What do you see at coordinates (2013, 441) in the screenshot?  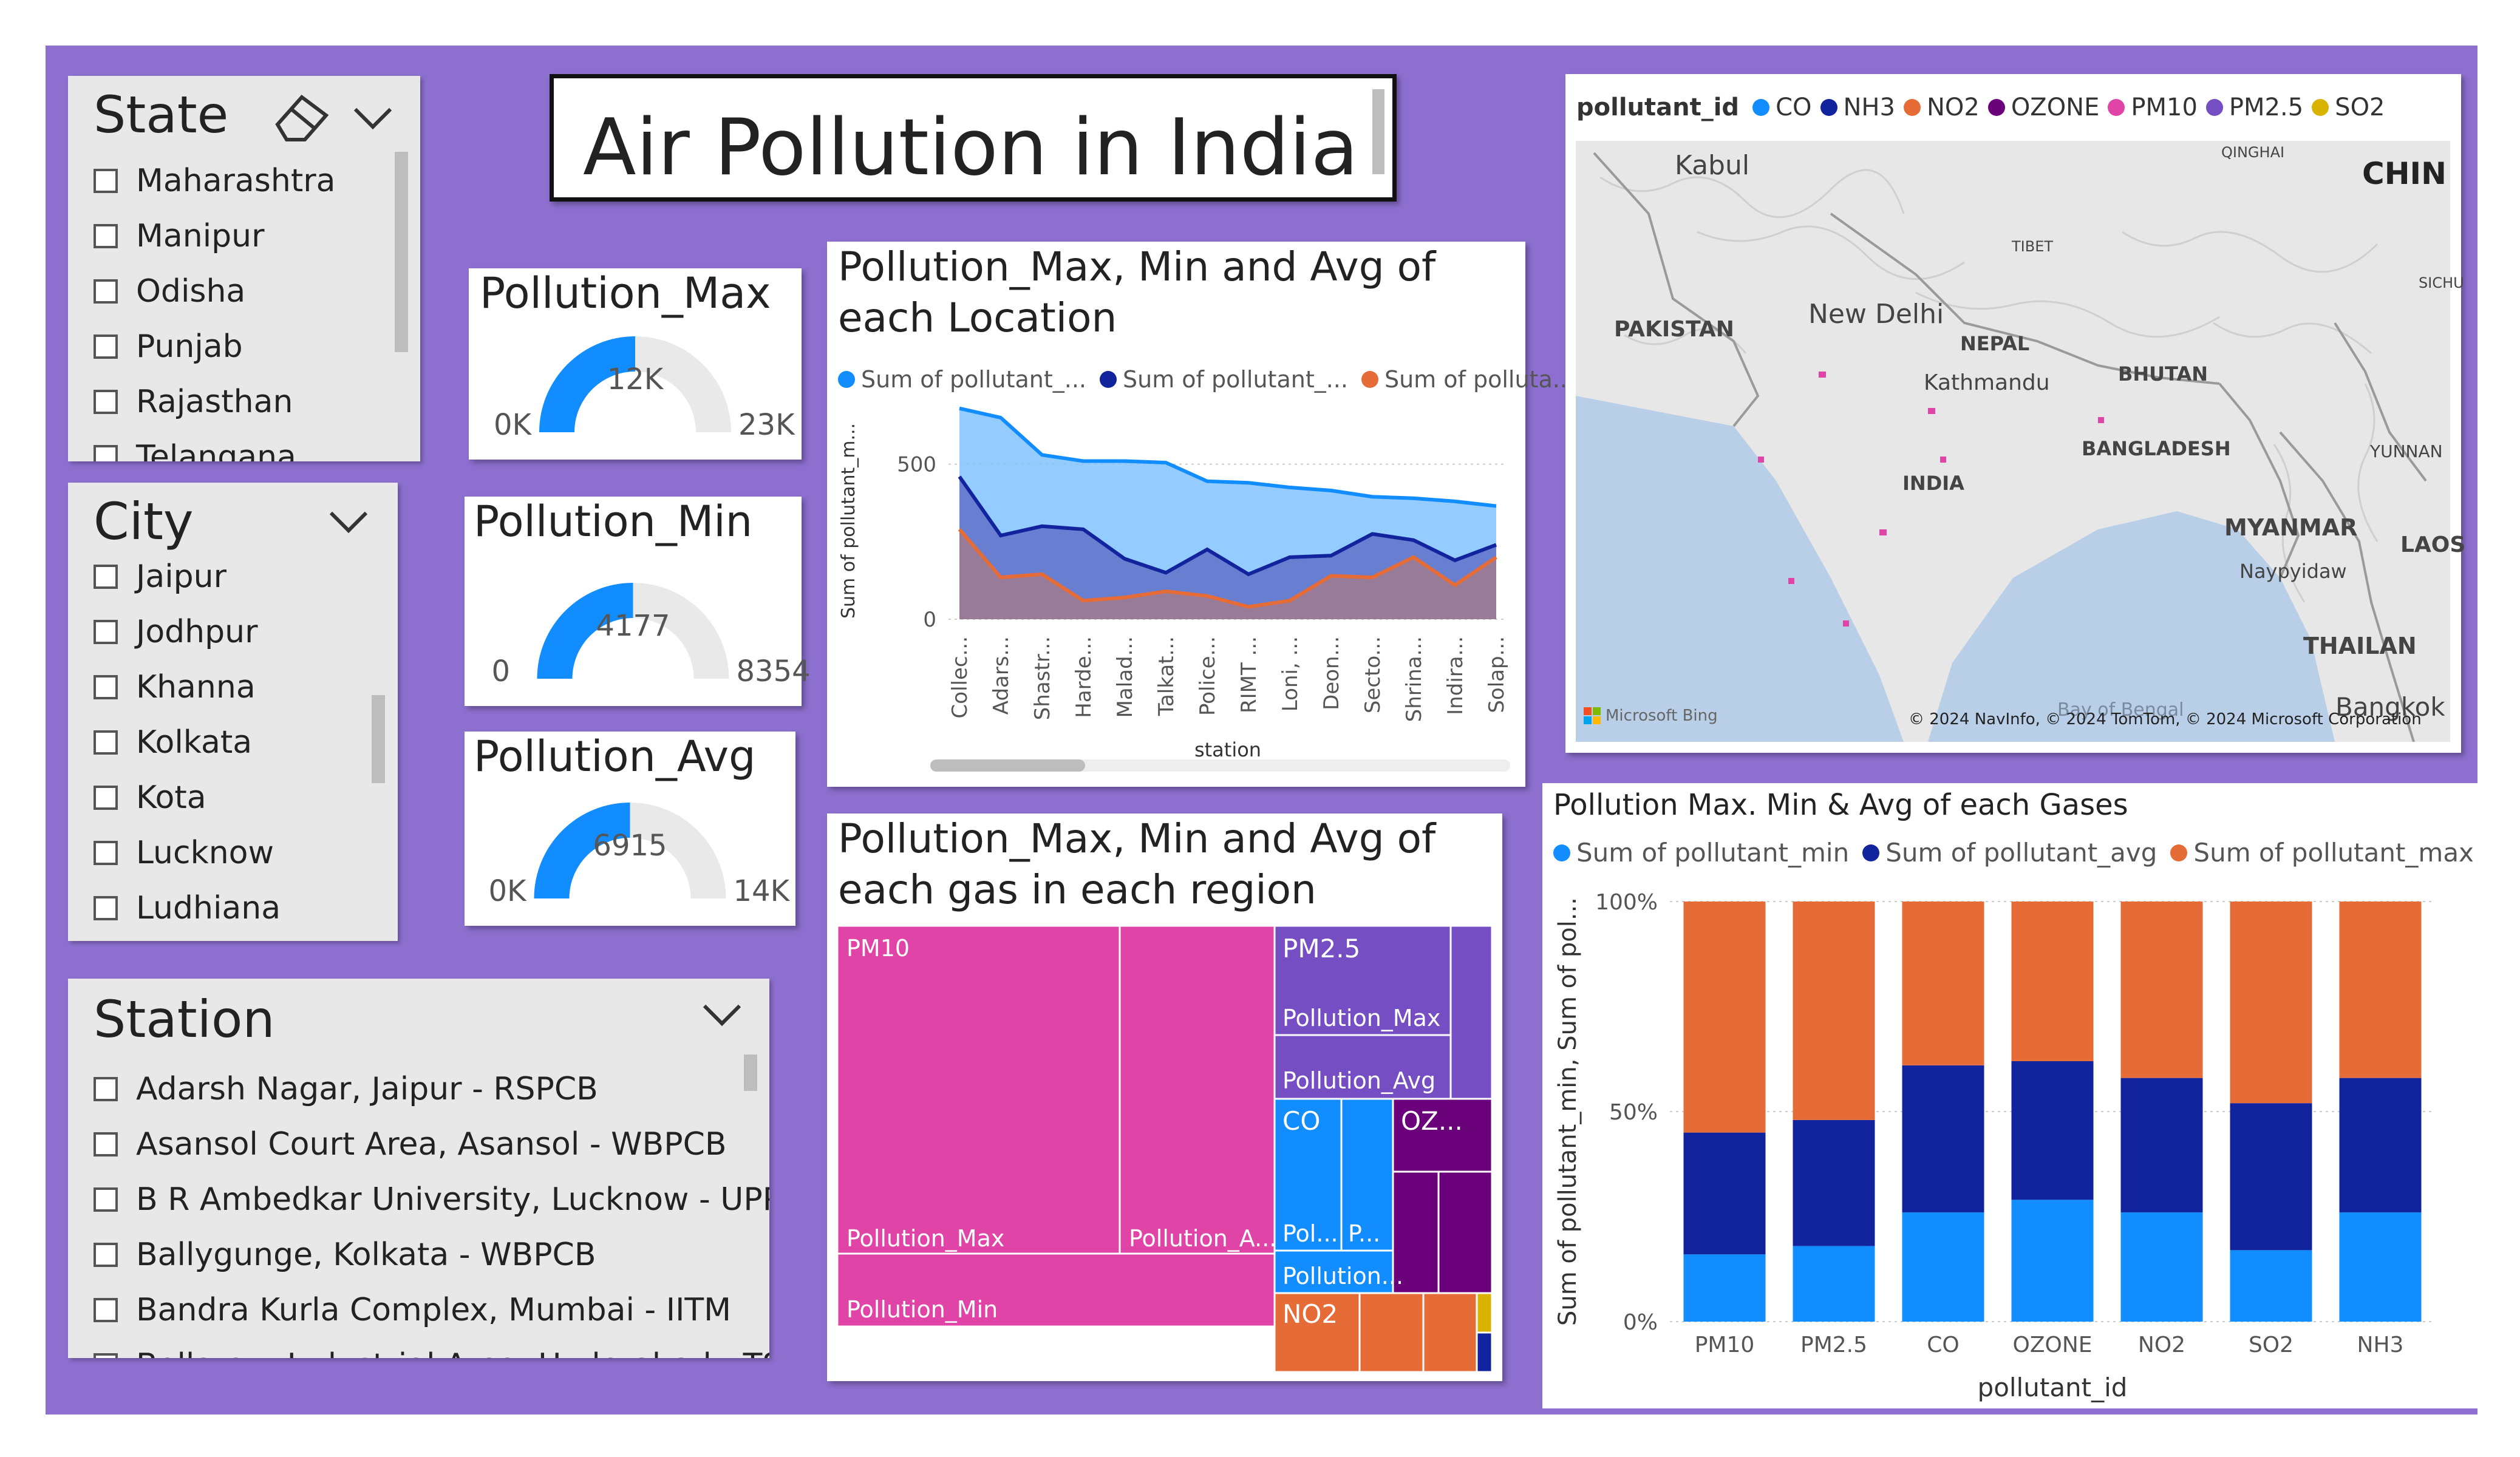 I see `map-canvas` at bounding box center [2013, 441].